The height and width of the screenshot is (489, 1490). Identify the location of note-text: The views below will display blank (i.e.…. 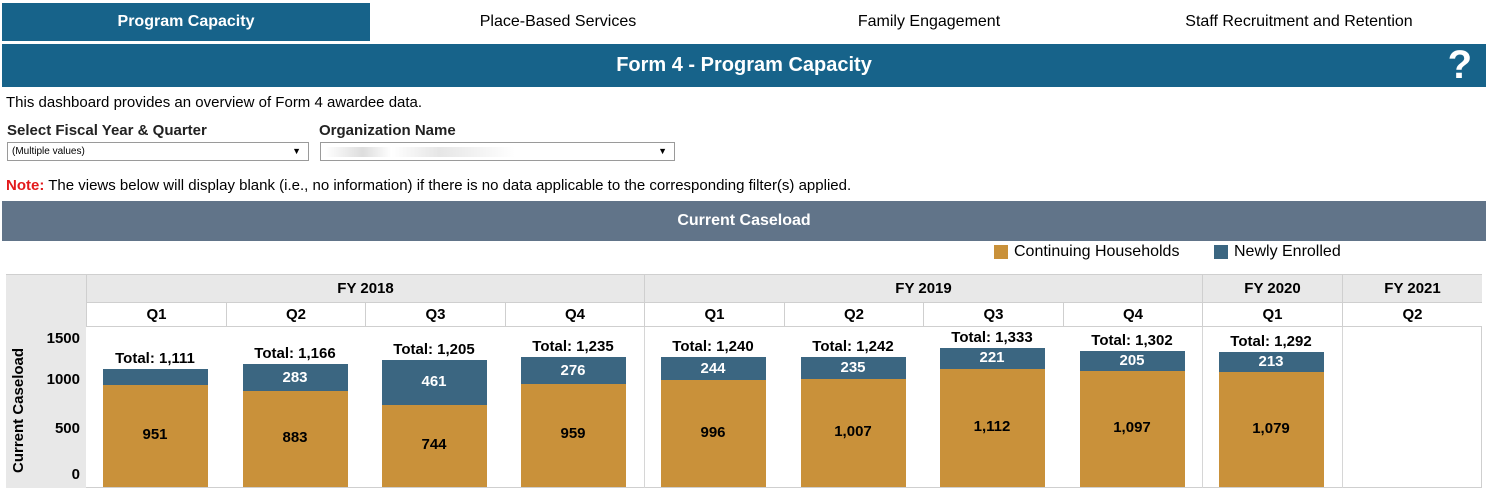
(448, 185).